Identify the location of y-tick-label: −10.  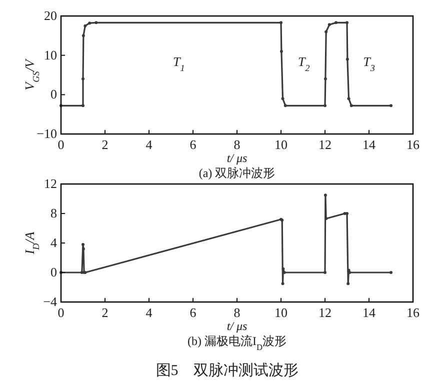
(46, 133).